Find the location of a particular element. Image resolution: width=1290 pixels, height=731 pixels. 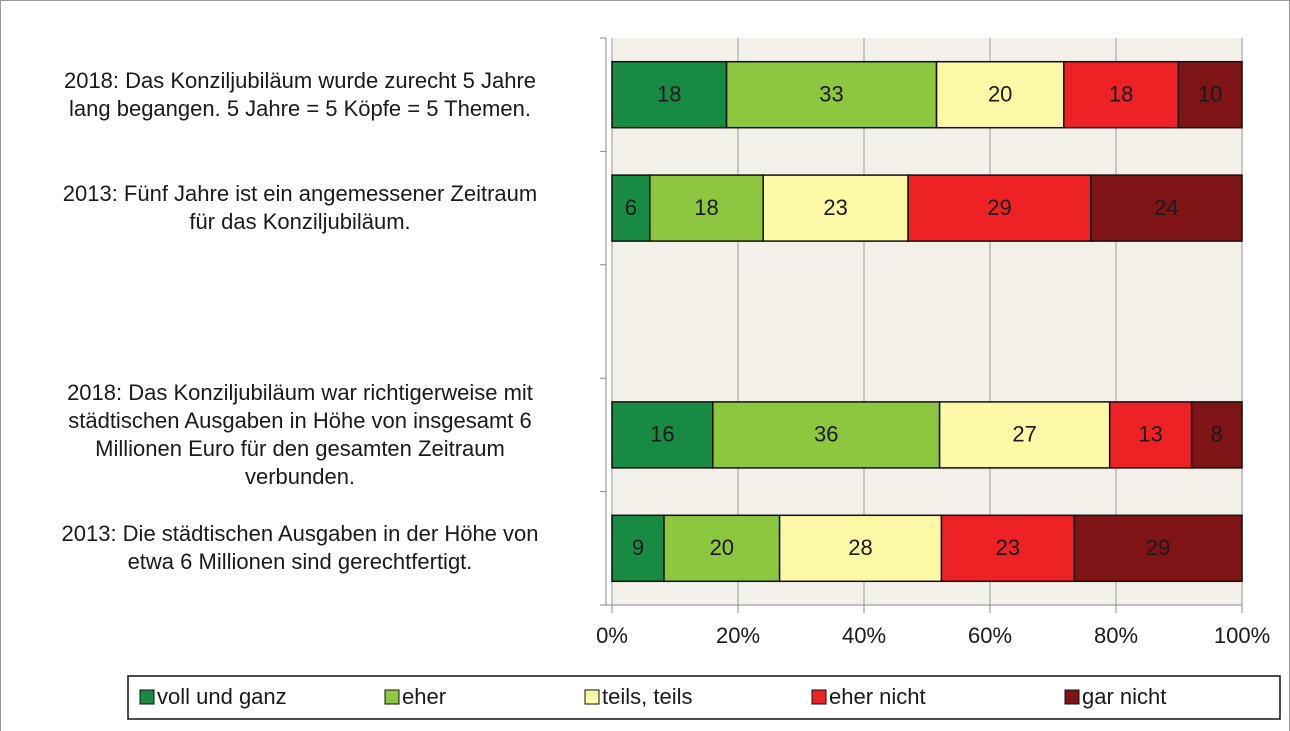

x-tick-label: 0% is located at coordinates (612, 635).